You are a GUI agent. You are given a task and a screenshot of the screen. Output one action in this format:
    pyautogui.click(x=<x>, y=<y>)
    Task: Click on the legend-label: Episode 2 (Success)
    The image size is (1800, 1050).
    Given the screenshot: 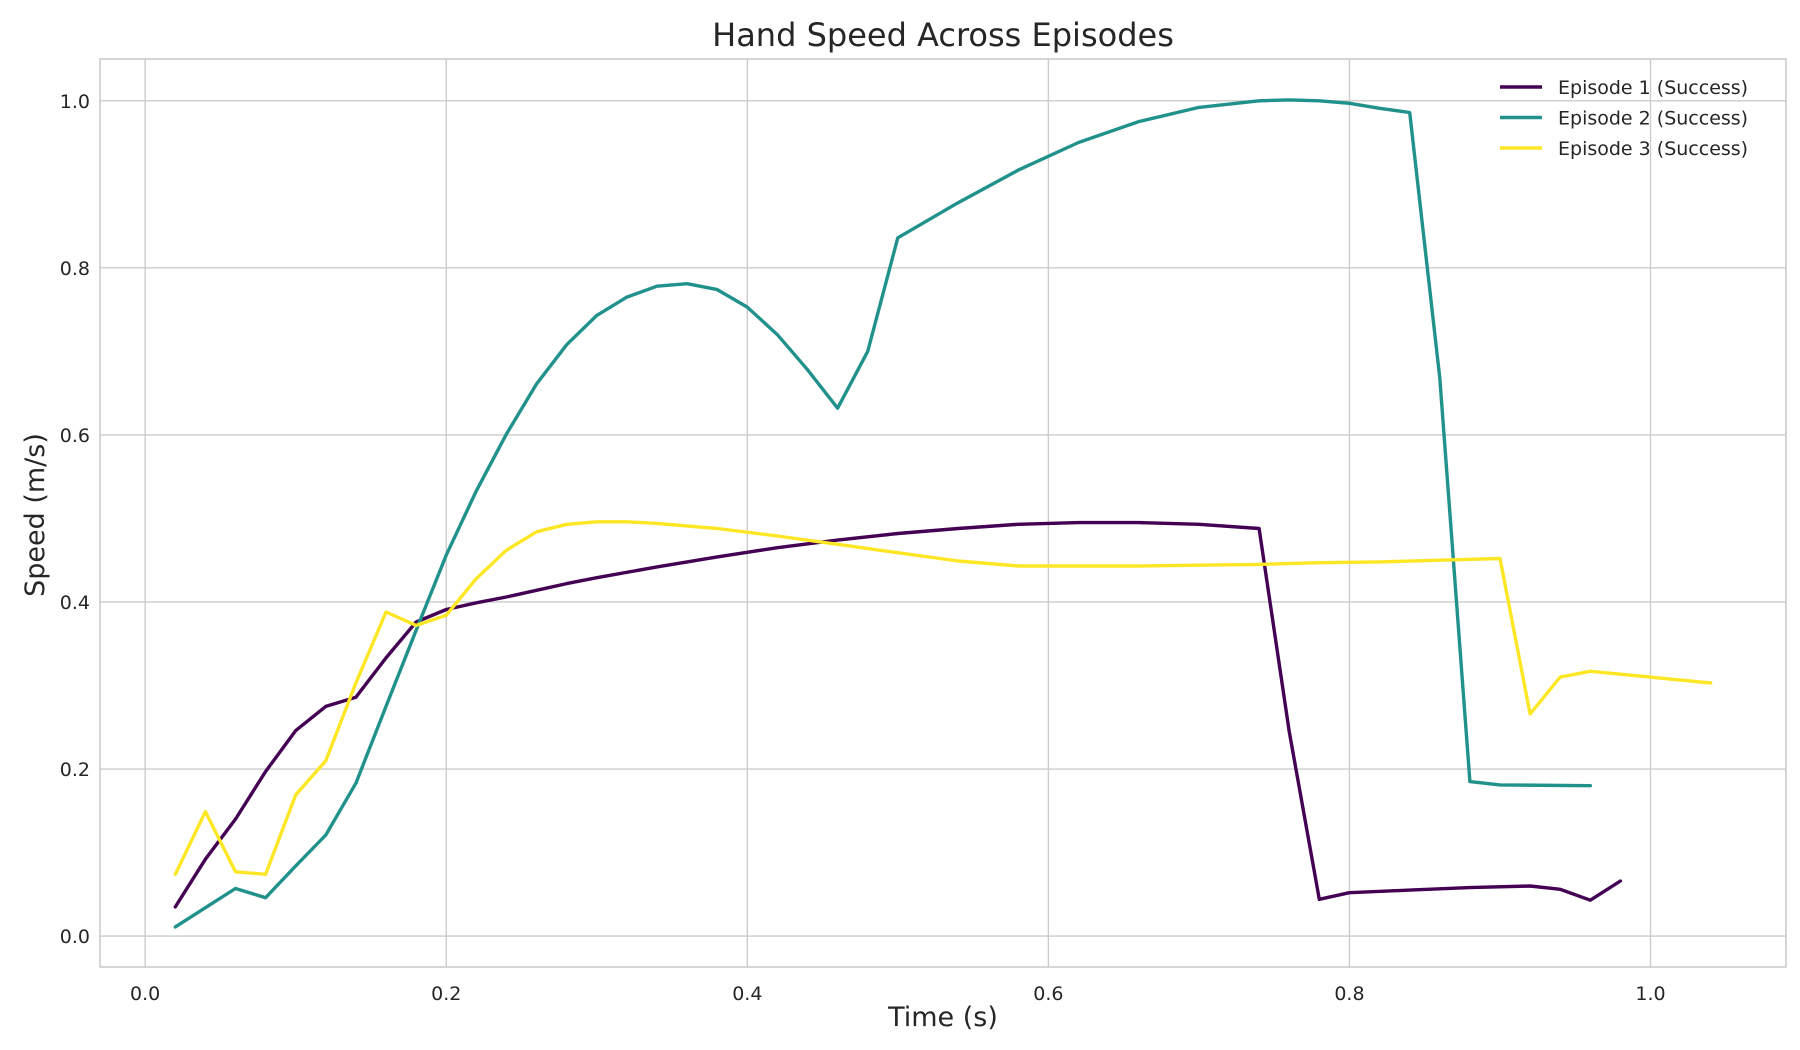 What is the action you would take?
    pyautogui.click(x=1653, y=119)
    